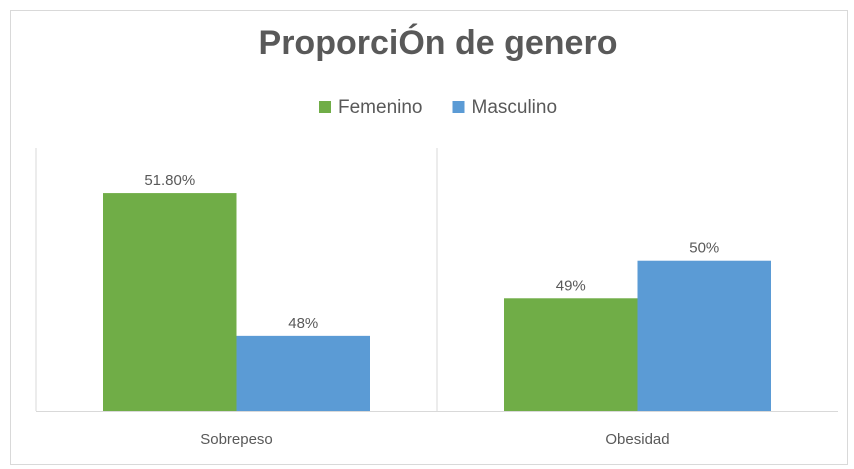 The image size is (854, 469). What do you see at coordinates (515, 107) in the screenshot?
I see `legend-label: Masculino` at bounding box center [515, 107].